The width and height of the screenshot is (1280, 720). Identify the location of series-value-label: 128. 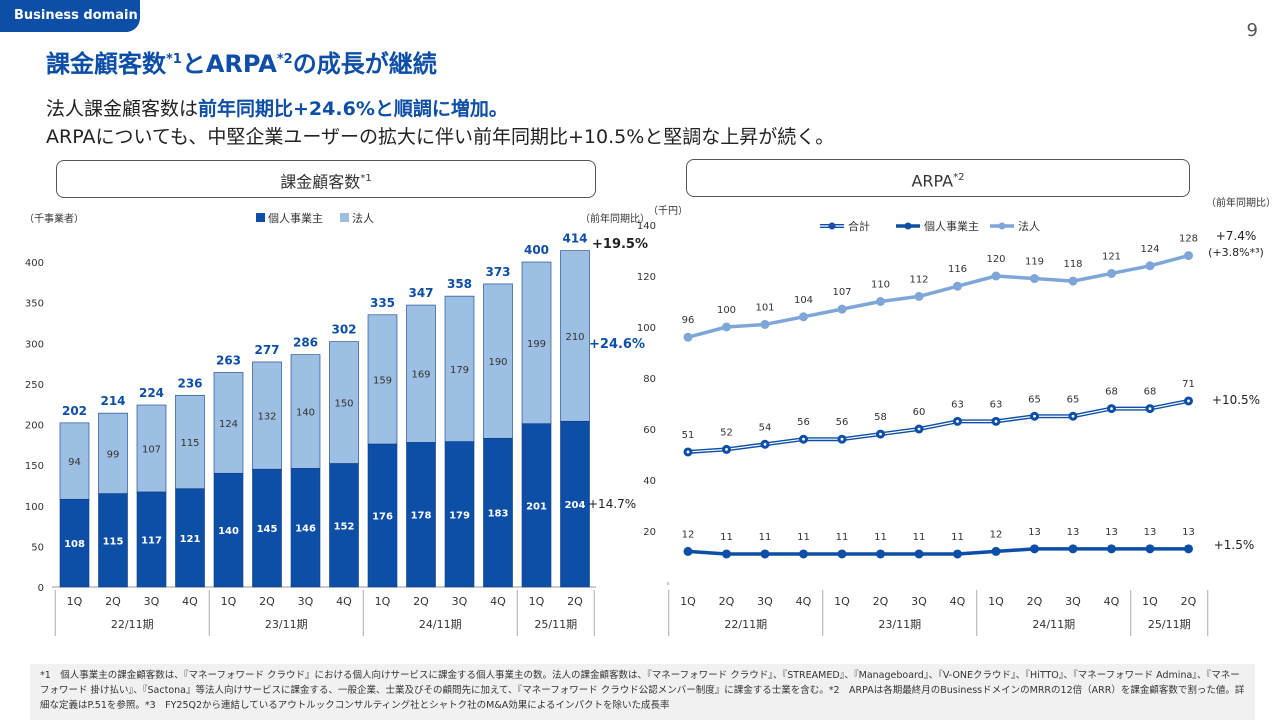
(1188, 239).